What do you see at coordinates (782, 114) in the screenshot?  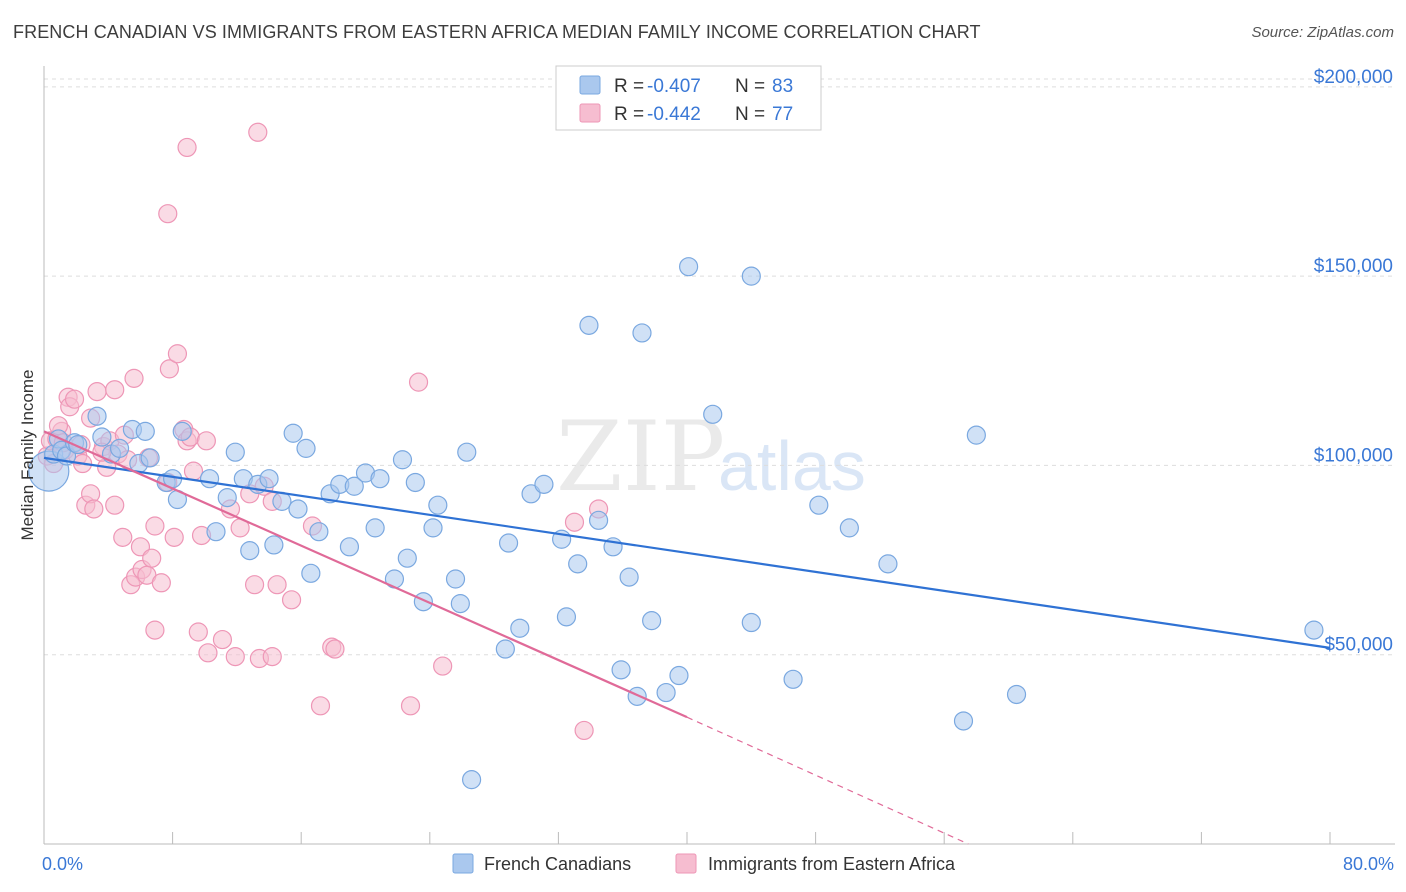 I see `legend-n-value-pink: 77` at bounding box center [782, 114].